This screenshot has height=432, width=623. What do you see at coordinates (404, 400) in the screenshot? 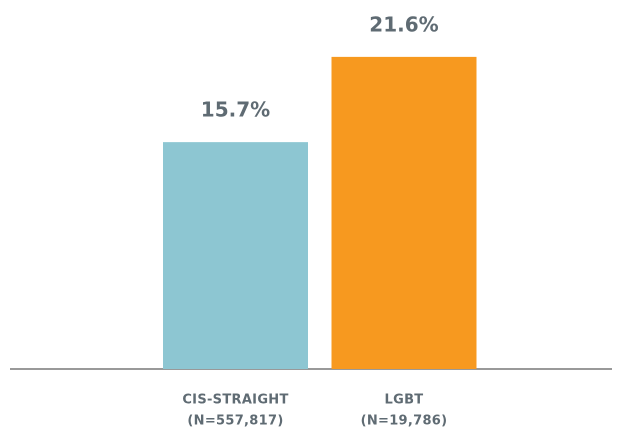
I see `x-tick-label: LGBT` at bounding box center [404, 400].